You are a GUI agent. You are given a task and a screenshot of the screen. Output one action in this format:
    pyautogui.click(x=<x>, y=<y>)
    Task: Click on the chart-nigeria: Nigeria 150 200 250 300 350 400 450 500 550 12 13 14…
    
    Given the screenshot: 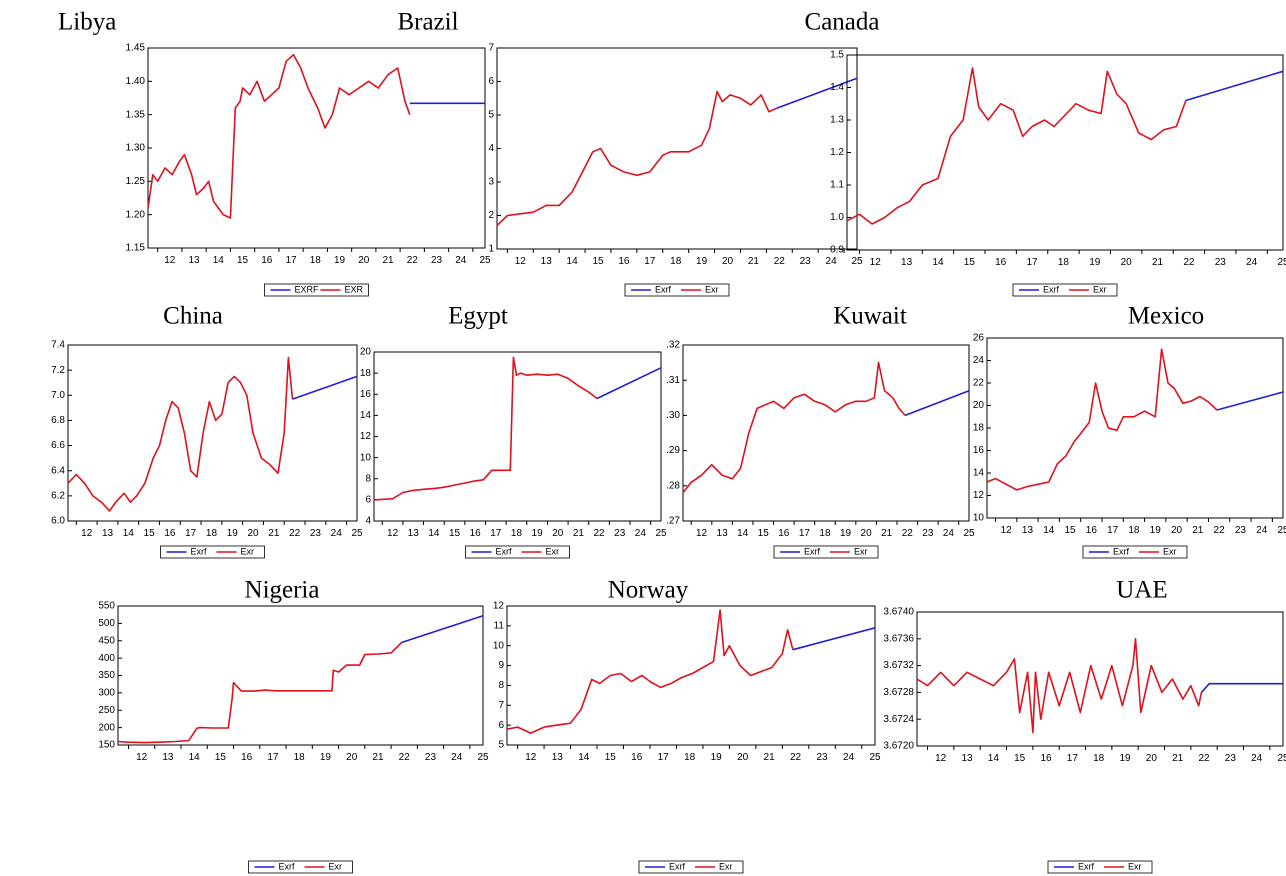 What is the action you would take?
    pyautogui.click(x=293, y=725)
    